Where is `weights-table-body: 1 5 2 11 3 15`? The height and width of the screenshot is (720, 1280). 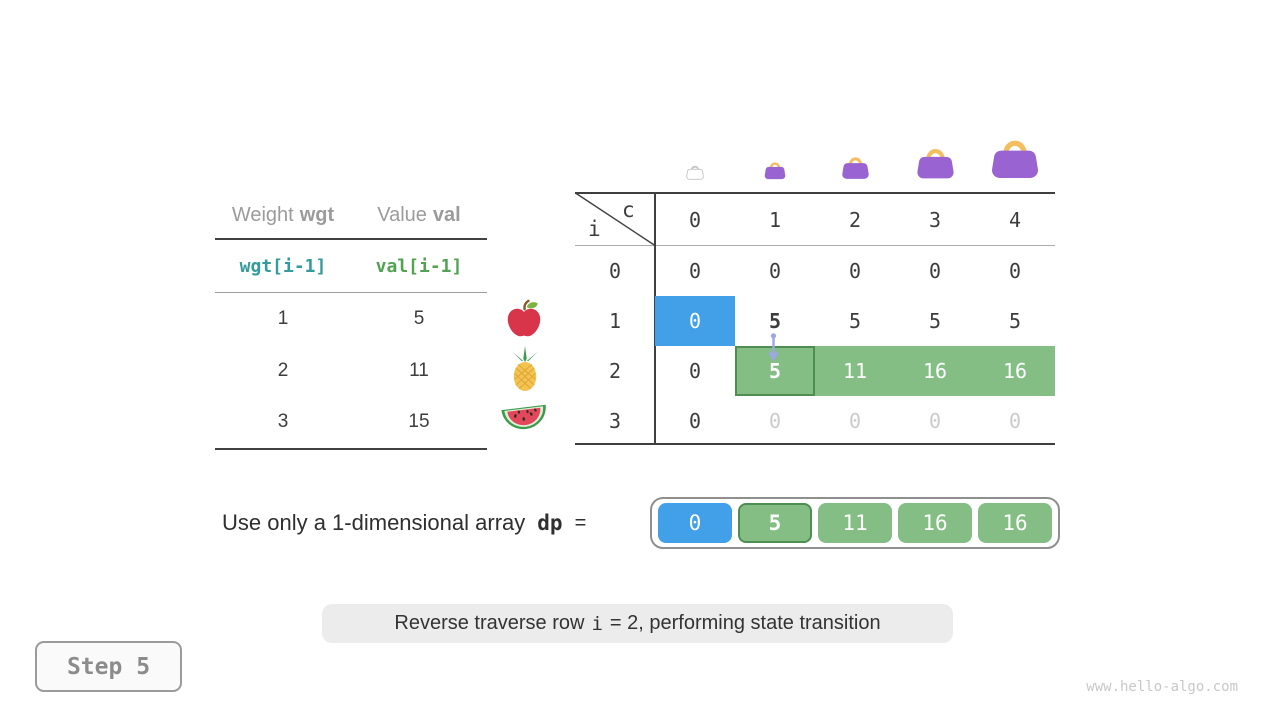
weights-table-body: 1 5 2 11 3 15 is located at coordinates (351, 370).